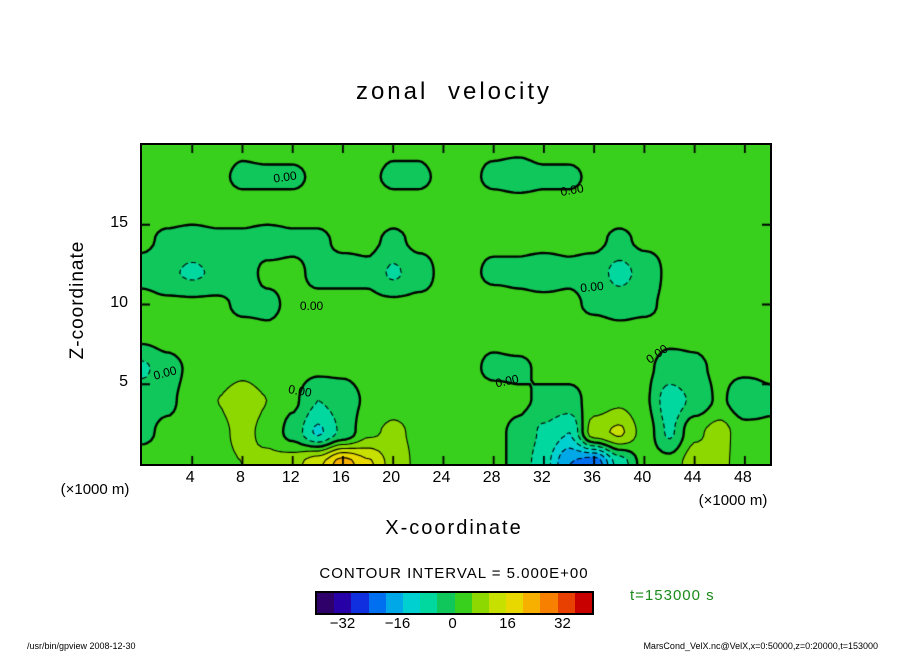 The height and width of the screenshot is (654, 904). What do you see at coordinates (454, 91) in the screenshot?
I see `chart-title: zonal velocity` at bounding box center [454, 91].